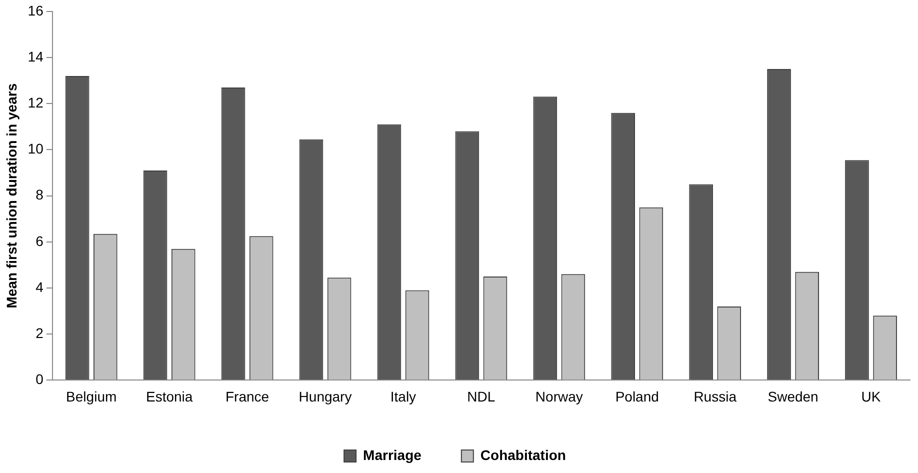 The image size is (918, 473). I want to click on y-tick-label: 14, so click(36, 56).